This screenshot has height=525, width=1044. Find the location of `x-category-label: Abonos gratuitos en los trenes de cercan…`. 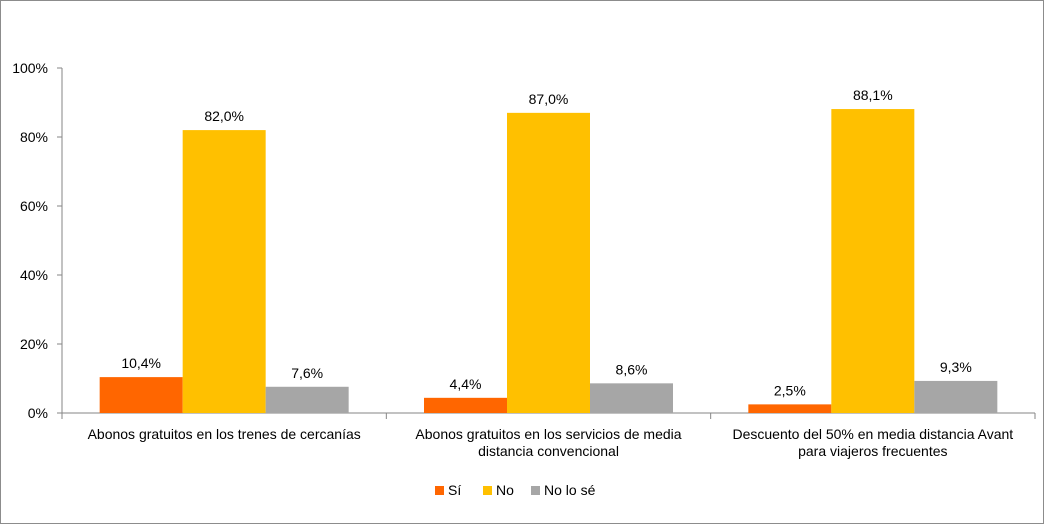

x-category-label: Abonos gratuitos en los trenes de cercan… is located at coordinates (224, 434).